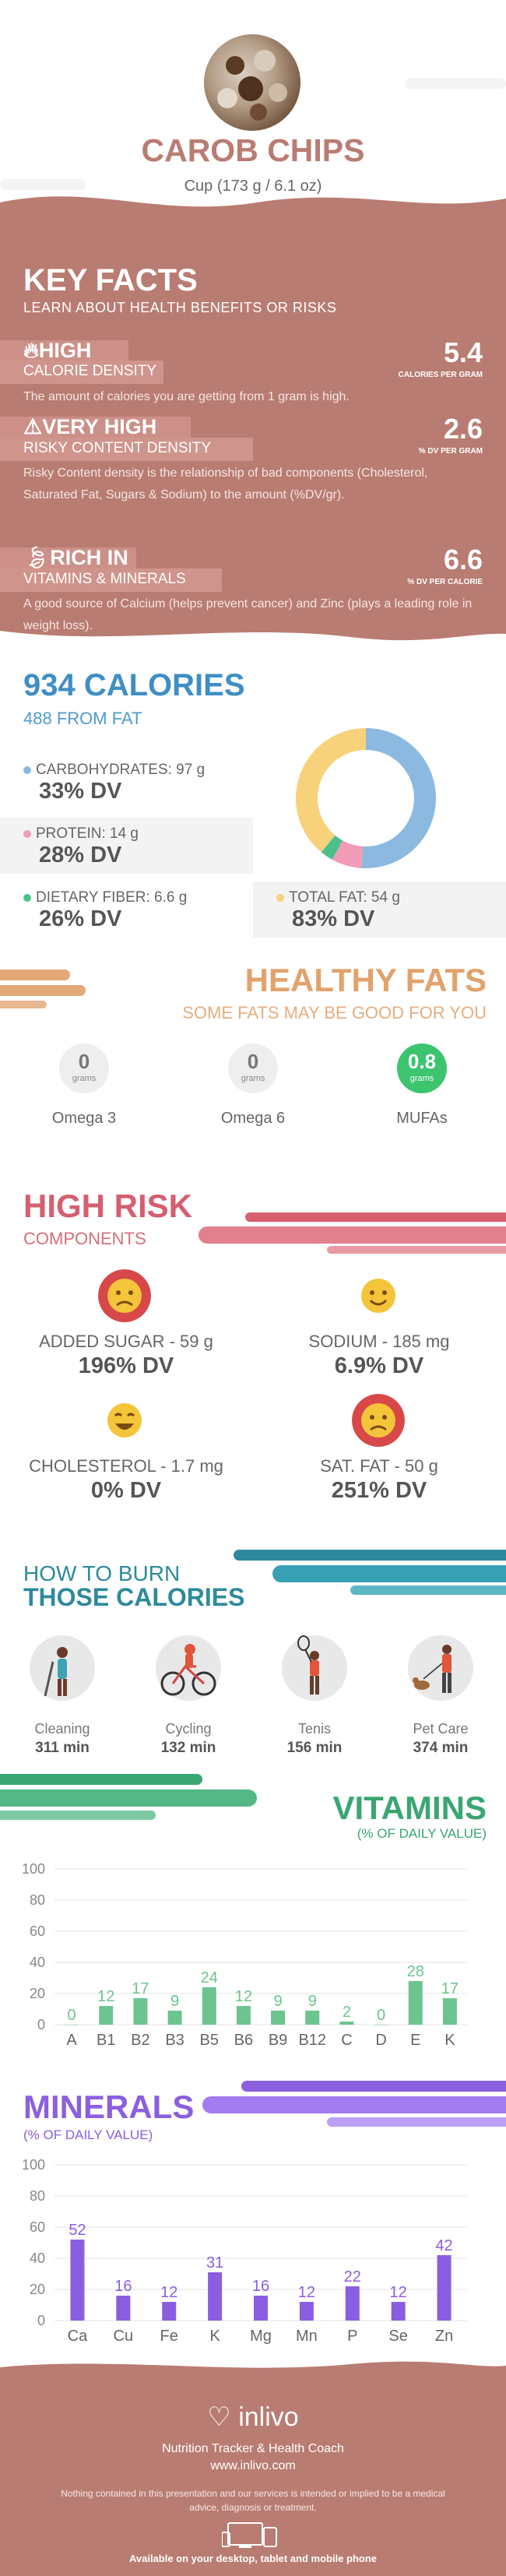 The height and width of the screenshot is (2576, 506). Describe the element at coordinates (126, 1341) in the screenshot. I see `added-sugar-name: ADDED SUGAR - 59 g` at that location.